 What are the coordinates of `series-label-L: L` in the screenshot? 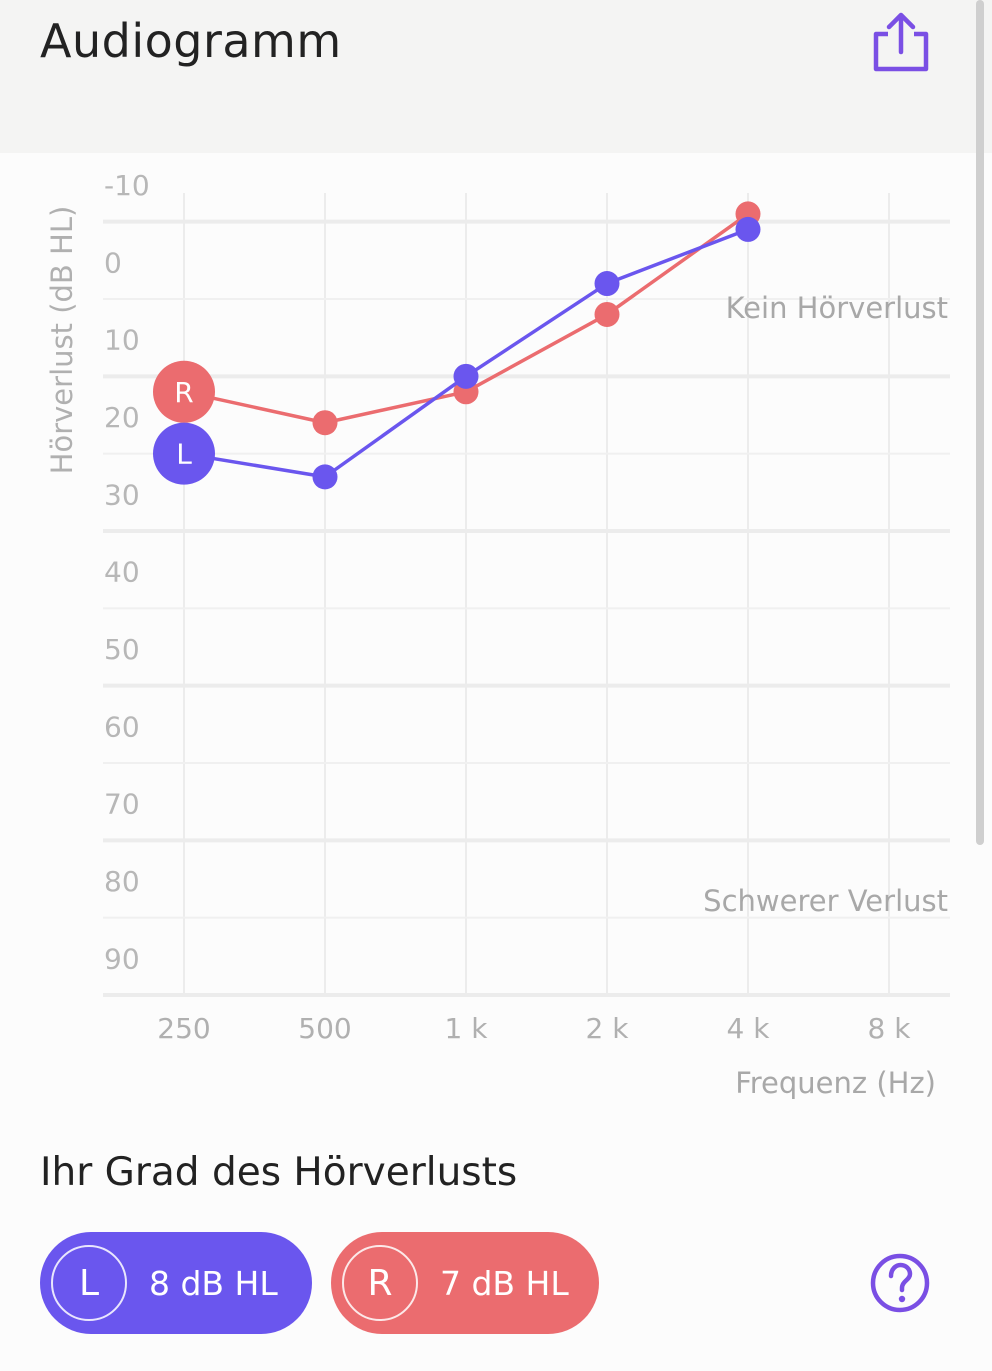 It's located at (184, 454).